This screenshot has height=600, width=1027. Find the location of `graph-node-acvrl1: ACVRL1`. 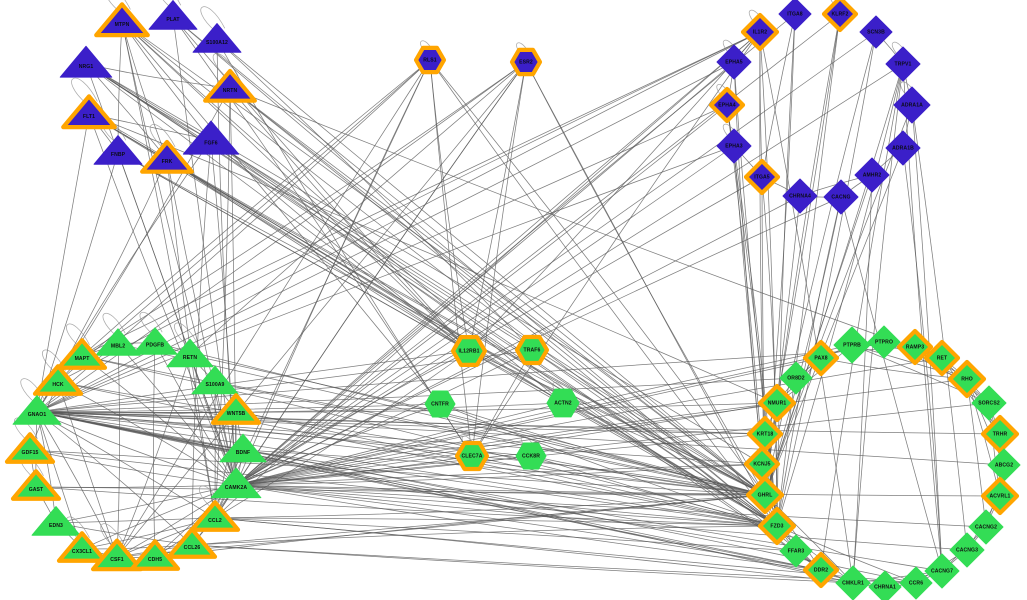

graph-node-acvrl1: ACVRL1 is located at coordinates (1000, 496).